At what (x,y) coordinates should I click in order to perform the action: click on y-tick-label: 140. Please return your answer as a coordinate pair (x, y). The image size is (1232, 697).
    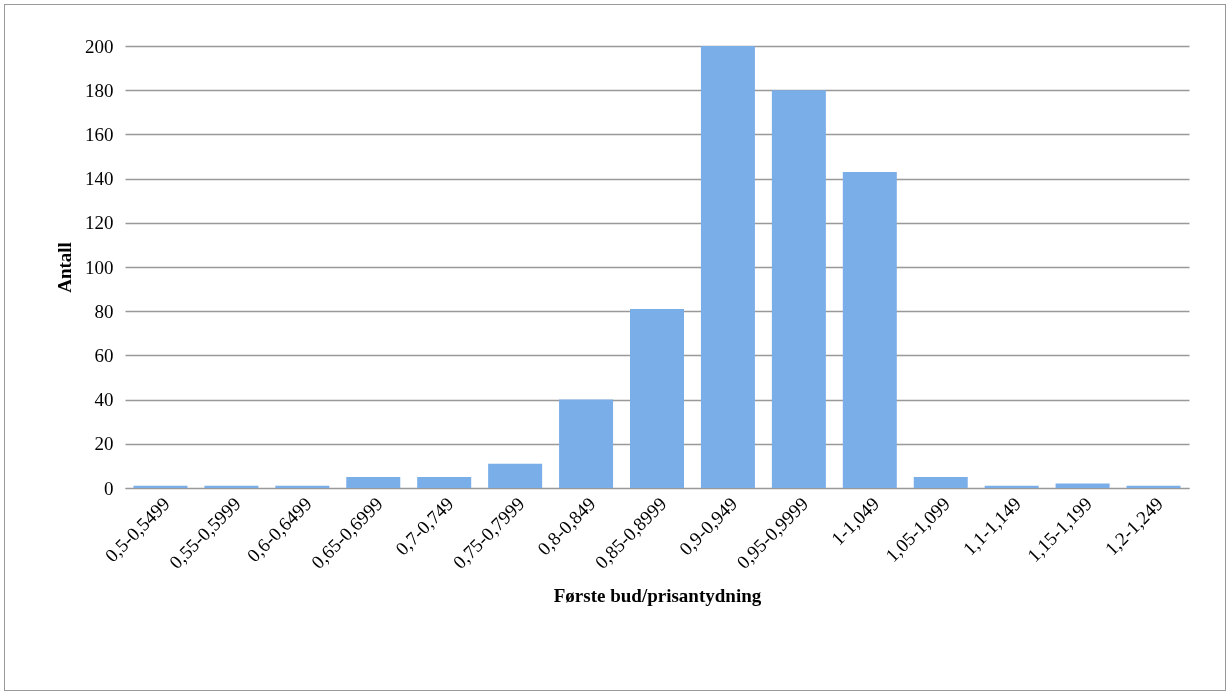
    Looking at the image, I should click on (99, 179).